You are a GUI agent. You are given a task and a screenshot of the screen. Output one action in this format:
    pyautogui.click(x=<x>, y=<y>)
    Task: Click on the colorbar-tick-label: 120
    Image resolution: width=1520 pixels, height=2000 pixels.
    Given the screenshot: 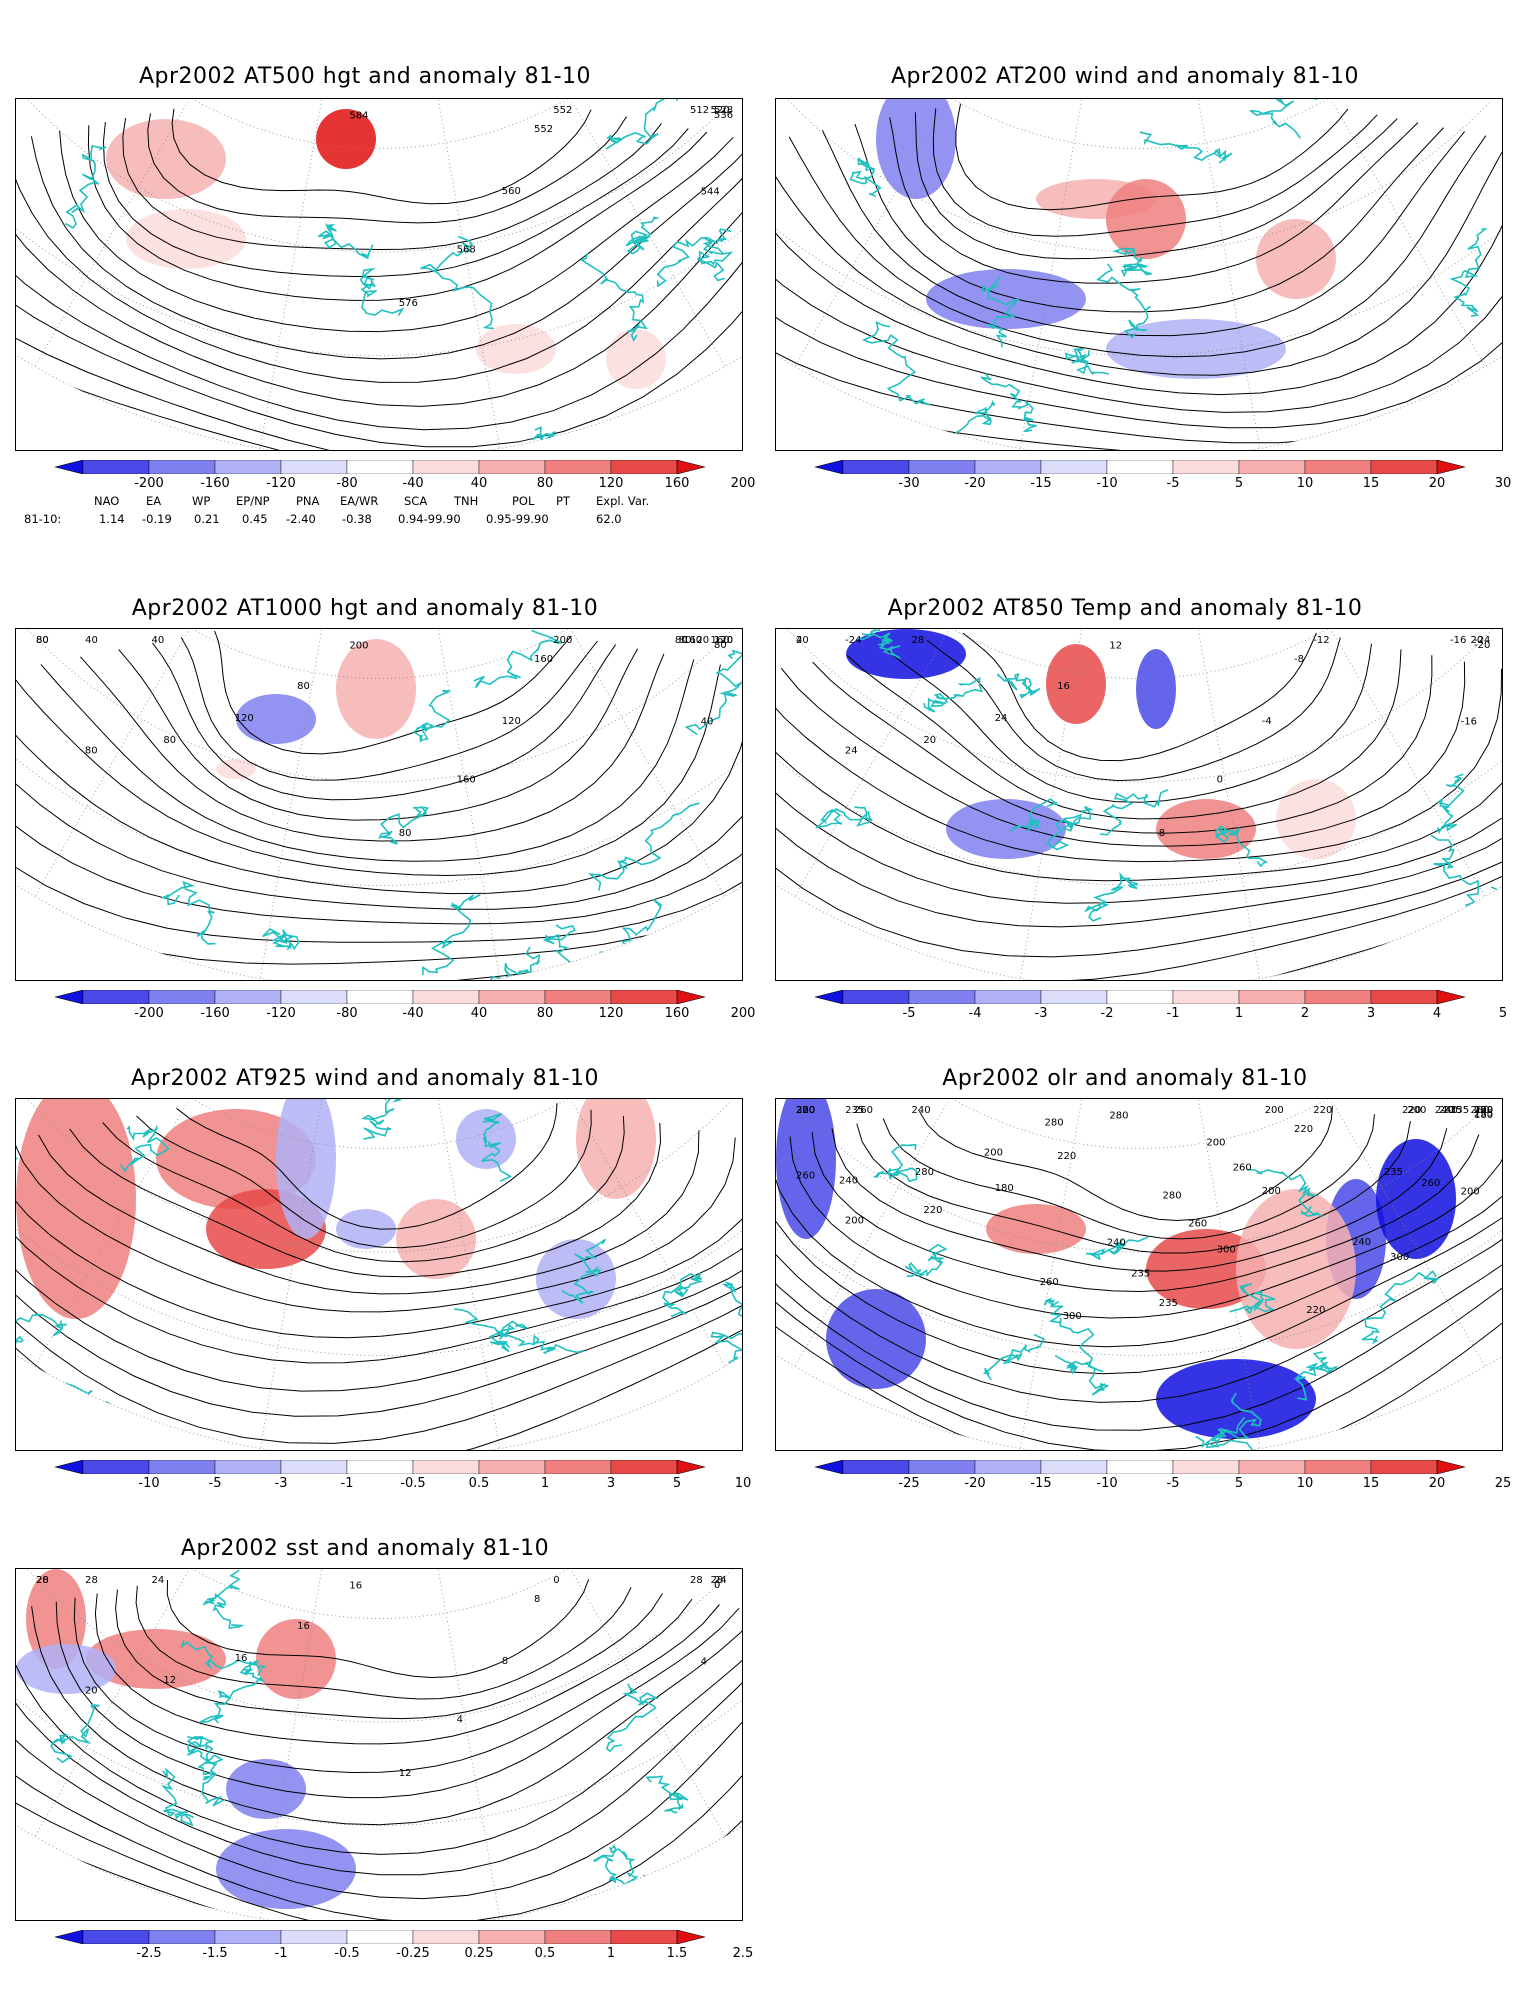 What is the action you would take?
    pyautogui.click(x=611, y=483)
    